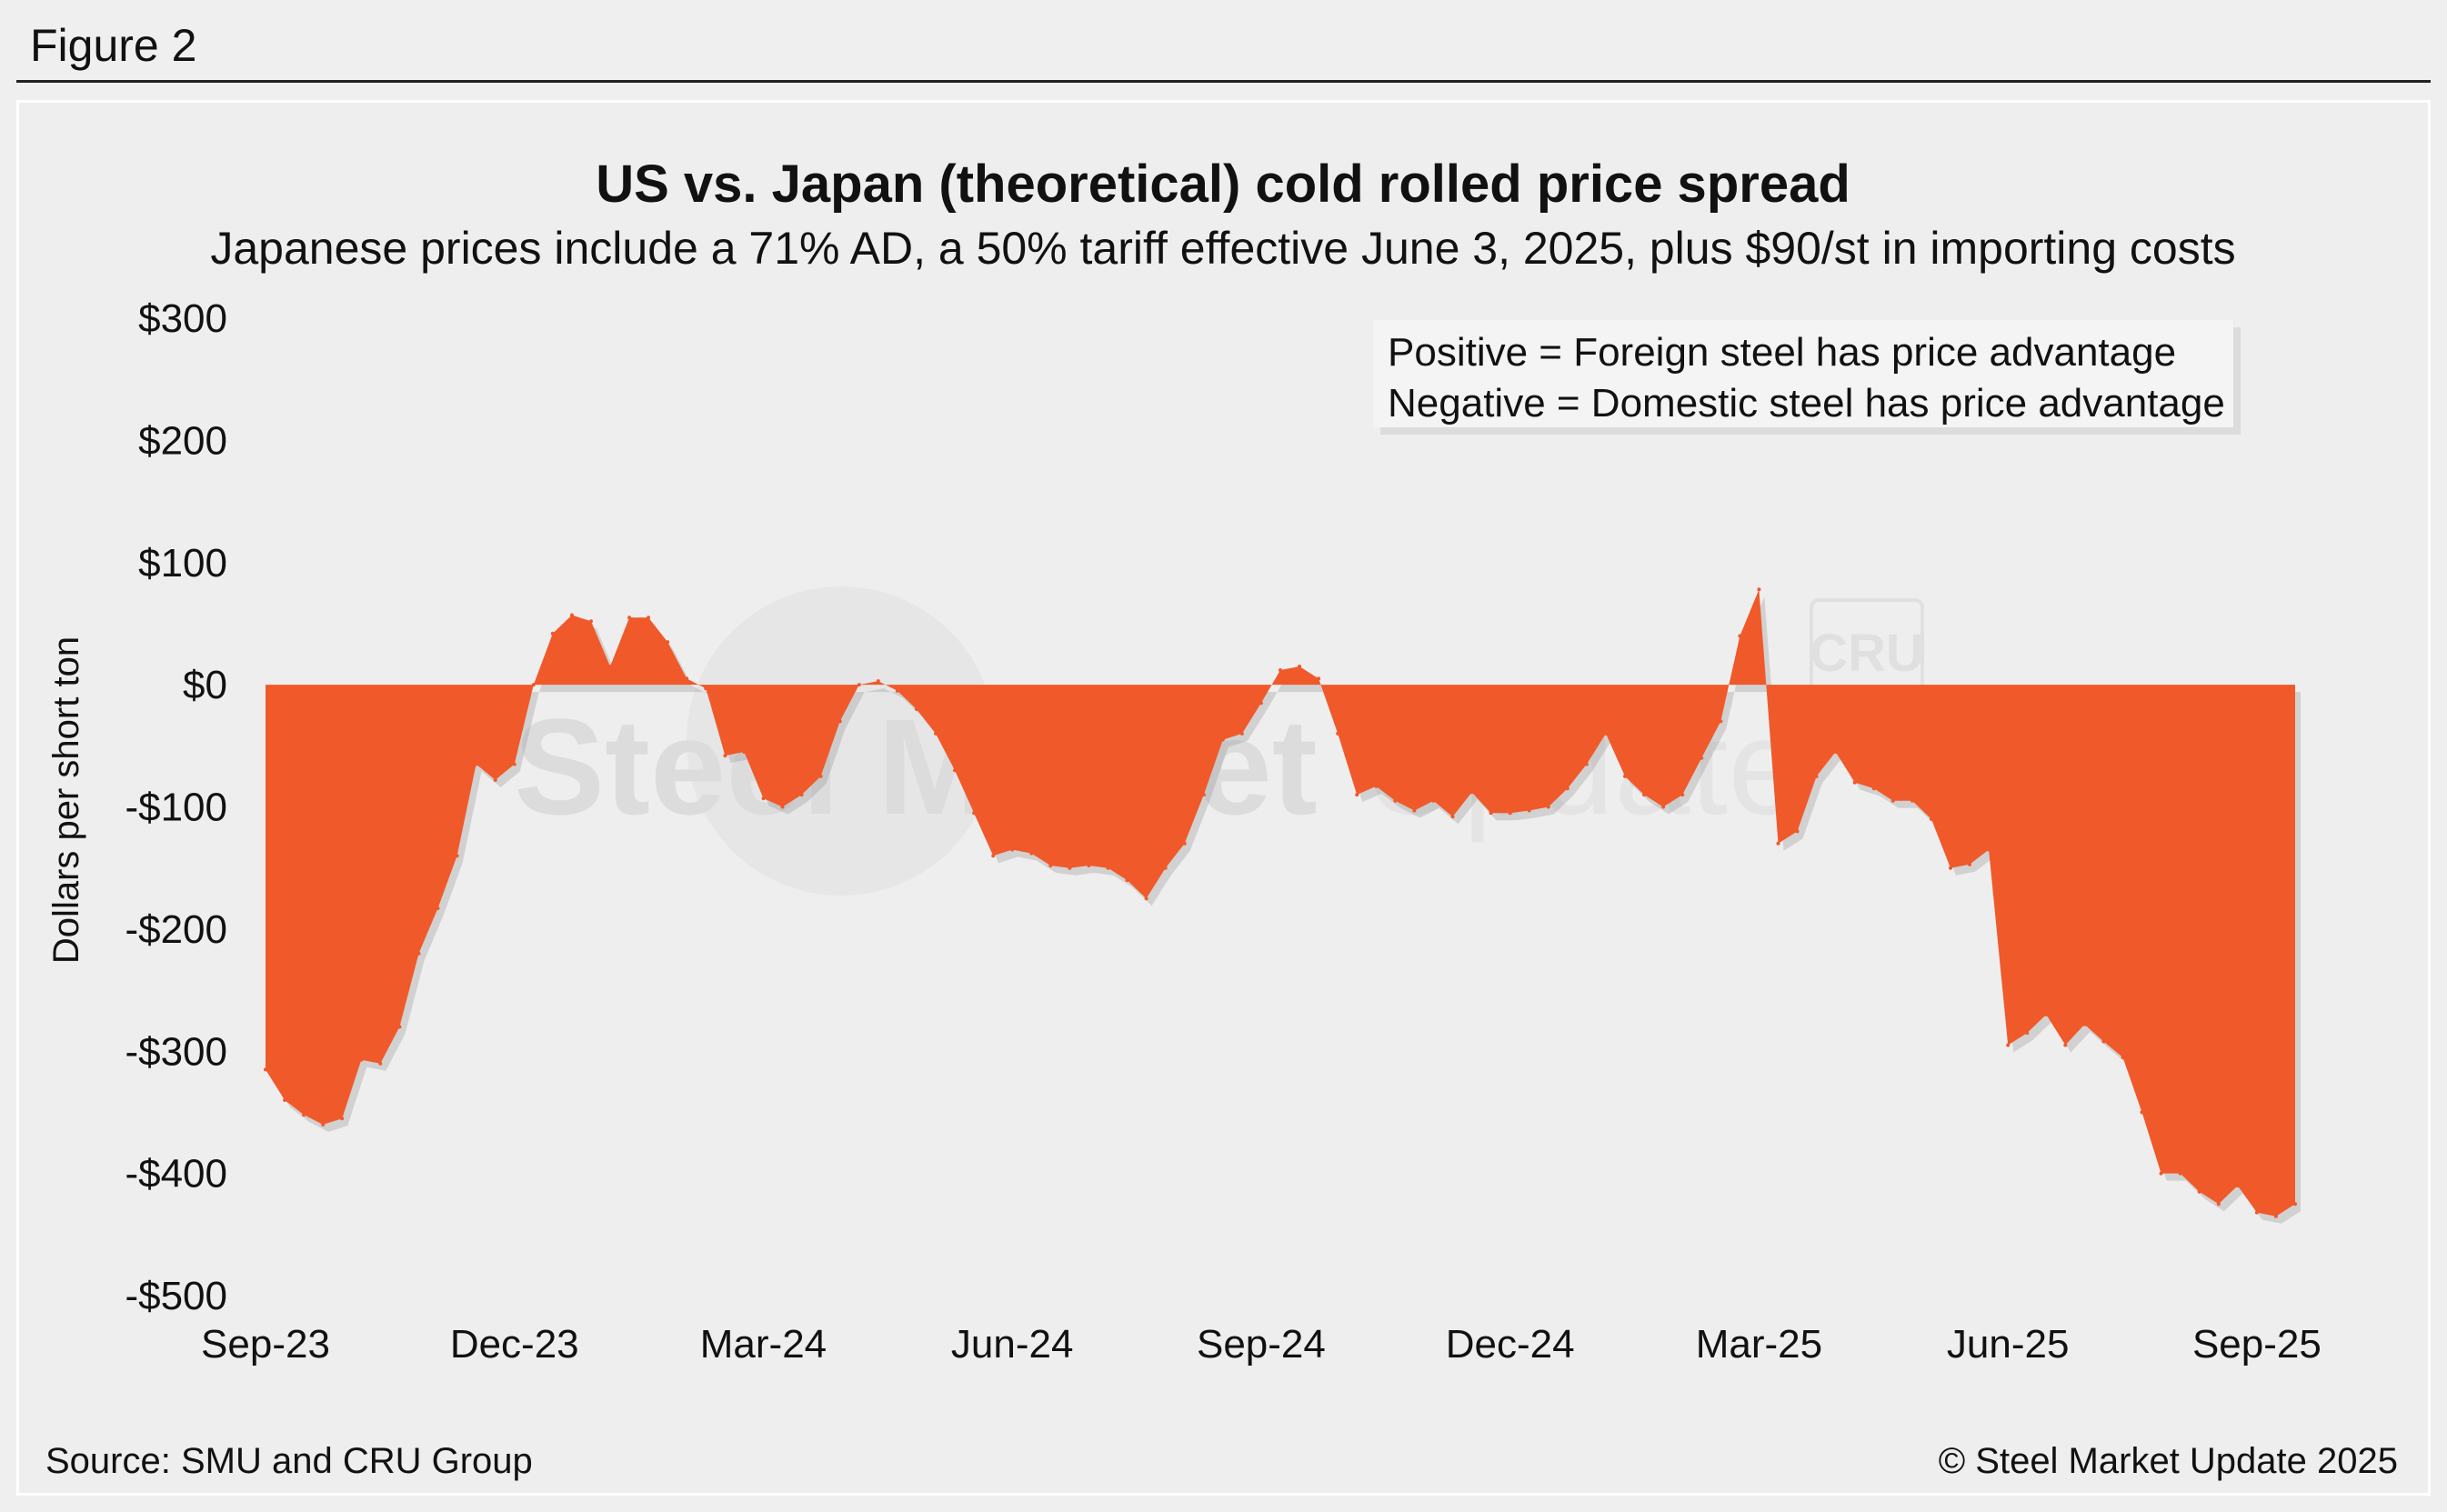 The image size is (2447, 1512). I want to click on y-tick-label: $300, so click(183, 318).